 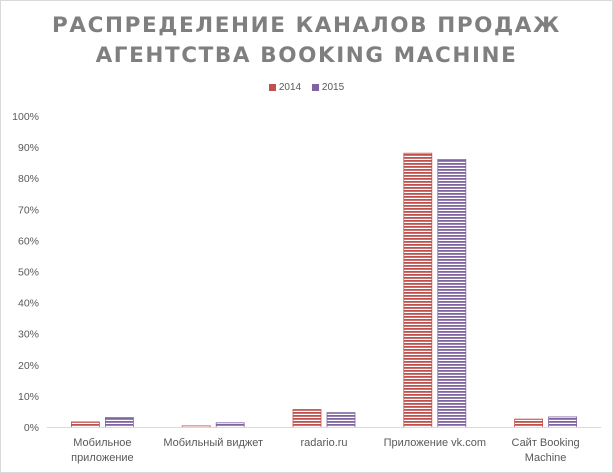 What do you see at coordinates (28, 304) in the screenshot?
I see `y-tick-label-40pct: 40%` at bounding box center [28, 304].